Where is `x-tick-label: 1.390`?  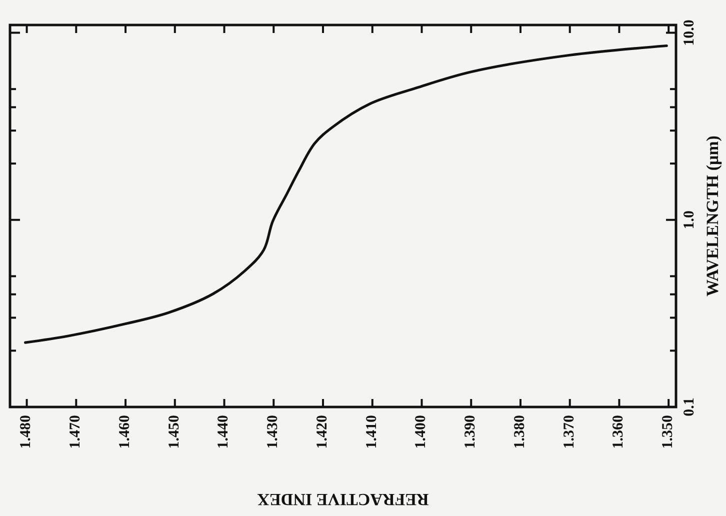 x-tick-label: 1.390 is located at coordinates (470, 432).